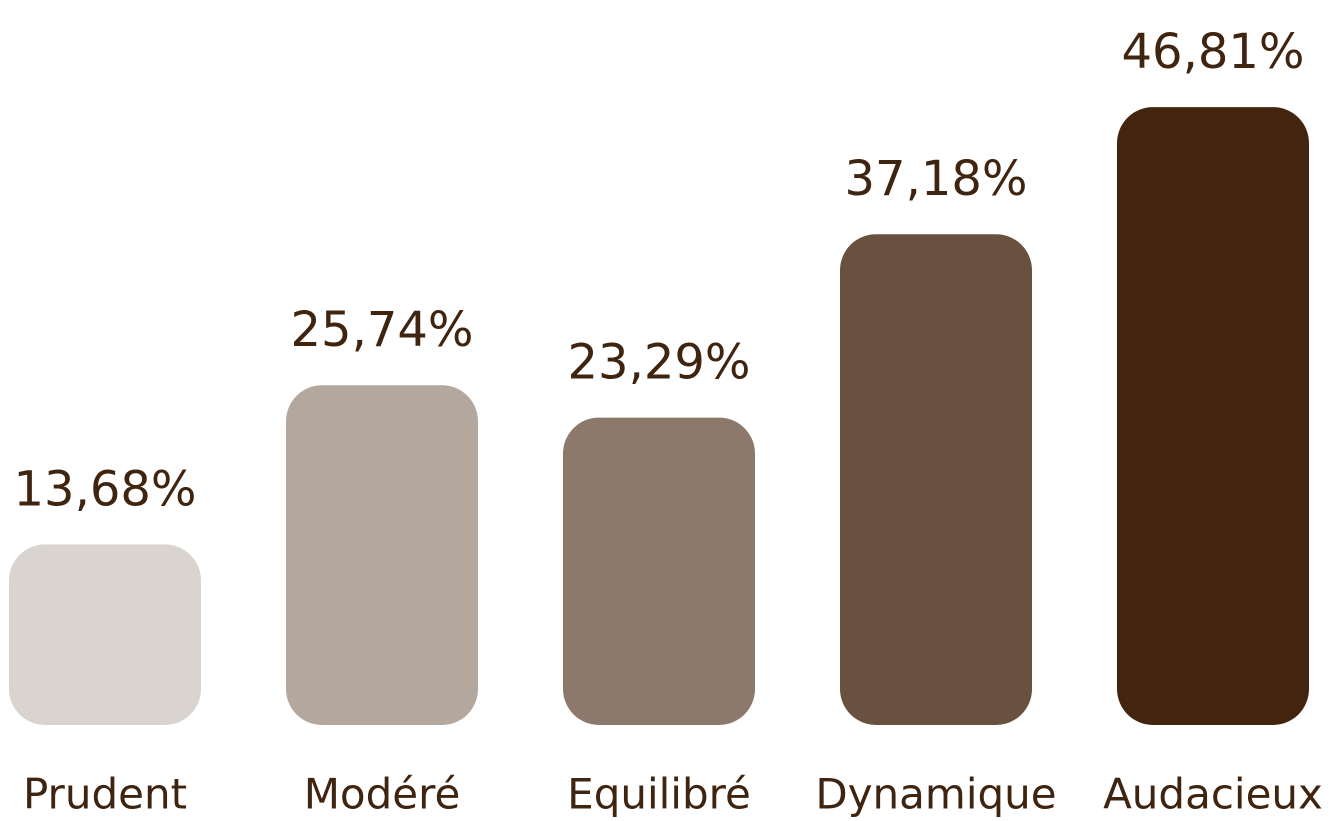  I want to click on category-label: Equilibré, so click(659, 794).